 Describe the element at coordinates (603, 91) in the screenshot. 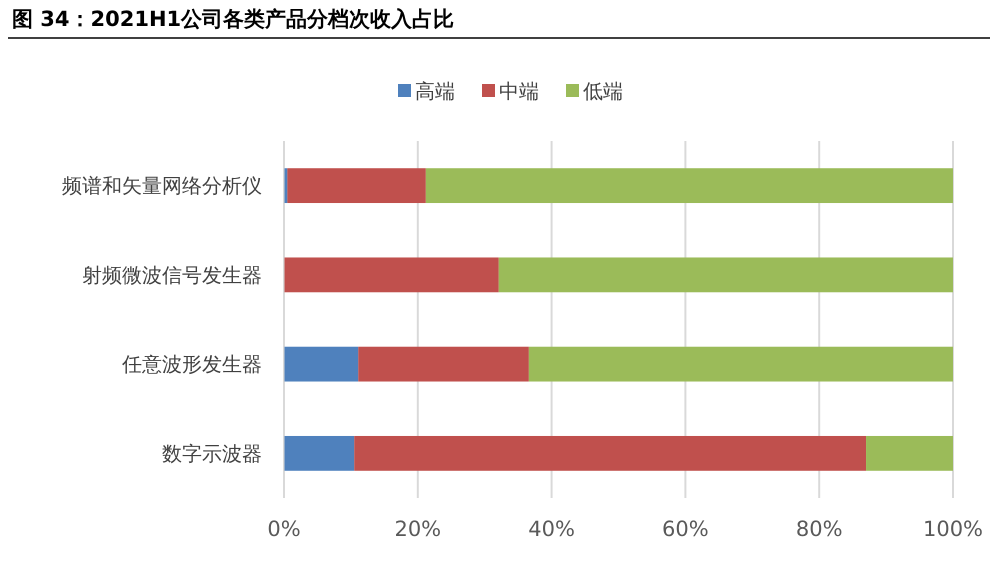

I see `legend-label: 低端` at that location.